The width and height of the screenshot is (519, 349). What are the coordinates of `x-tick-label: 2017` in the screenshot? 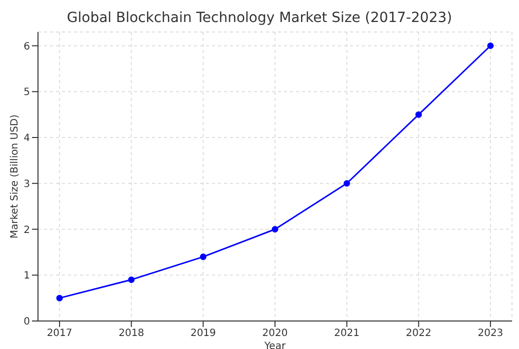 It's located at (59, 334).